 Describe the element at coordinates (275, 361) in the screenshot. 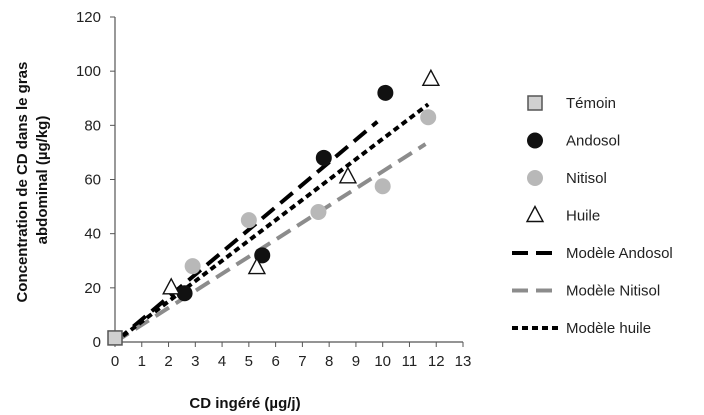

I see `x-tick-label: 6` at that location.